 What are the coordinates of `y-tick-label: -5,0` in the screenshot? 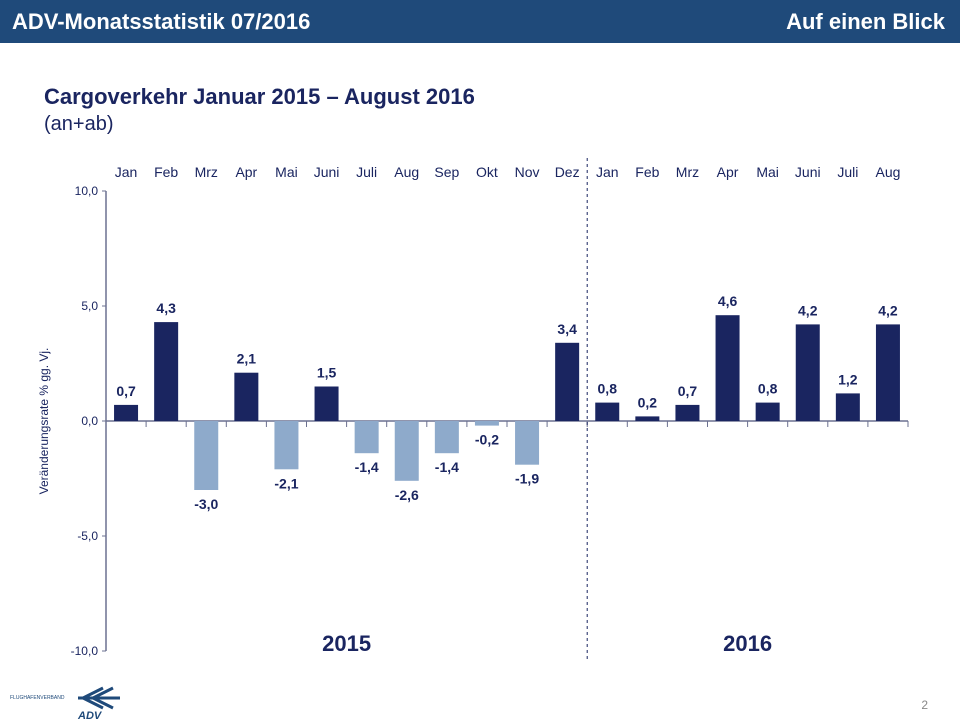 It's located at (87, 536).